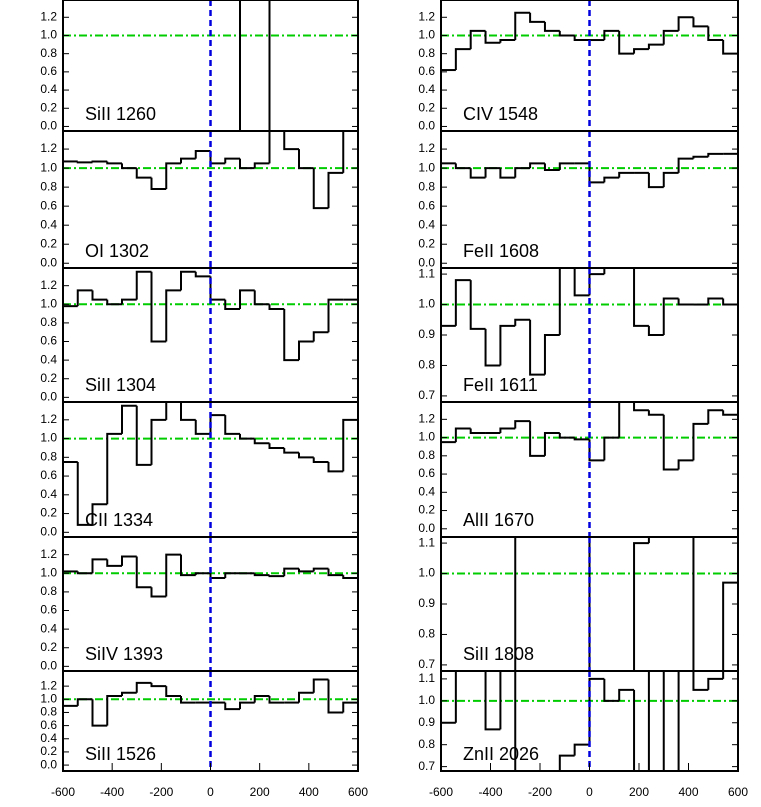  I want to click on y-tick-label: 0.7, so click(426, 395).